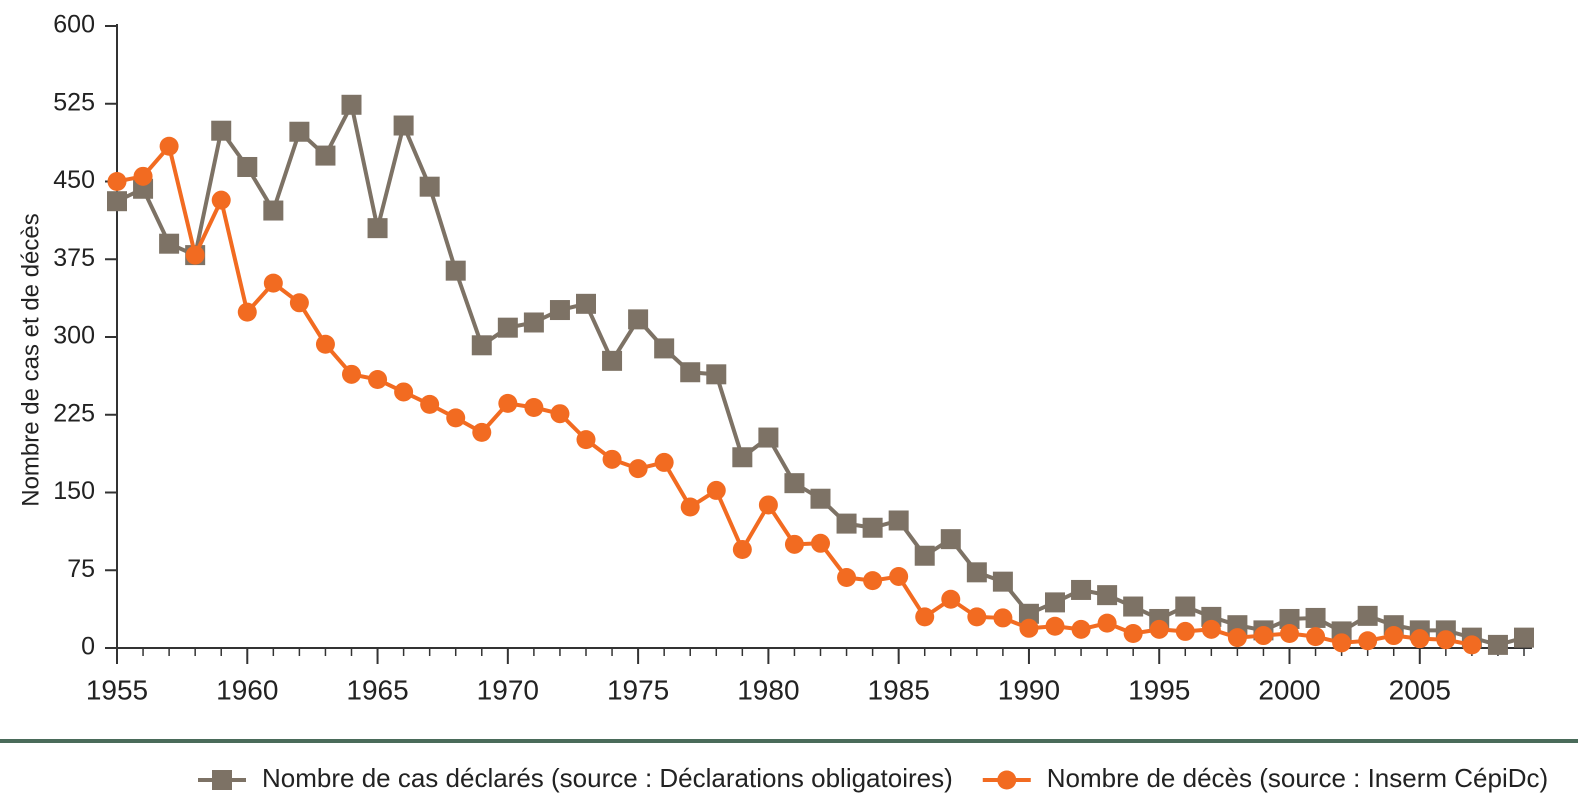 This screenshot has height=806, width=1578. Describe the element at coordinates (30, 360) in the screenshot. I see `y-axis-label: Nombre de cas et de décès` at that location.